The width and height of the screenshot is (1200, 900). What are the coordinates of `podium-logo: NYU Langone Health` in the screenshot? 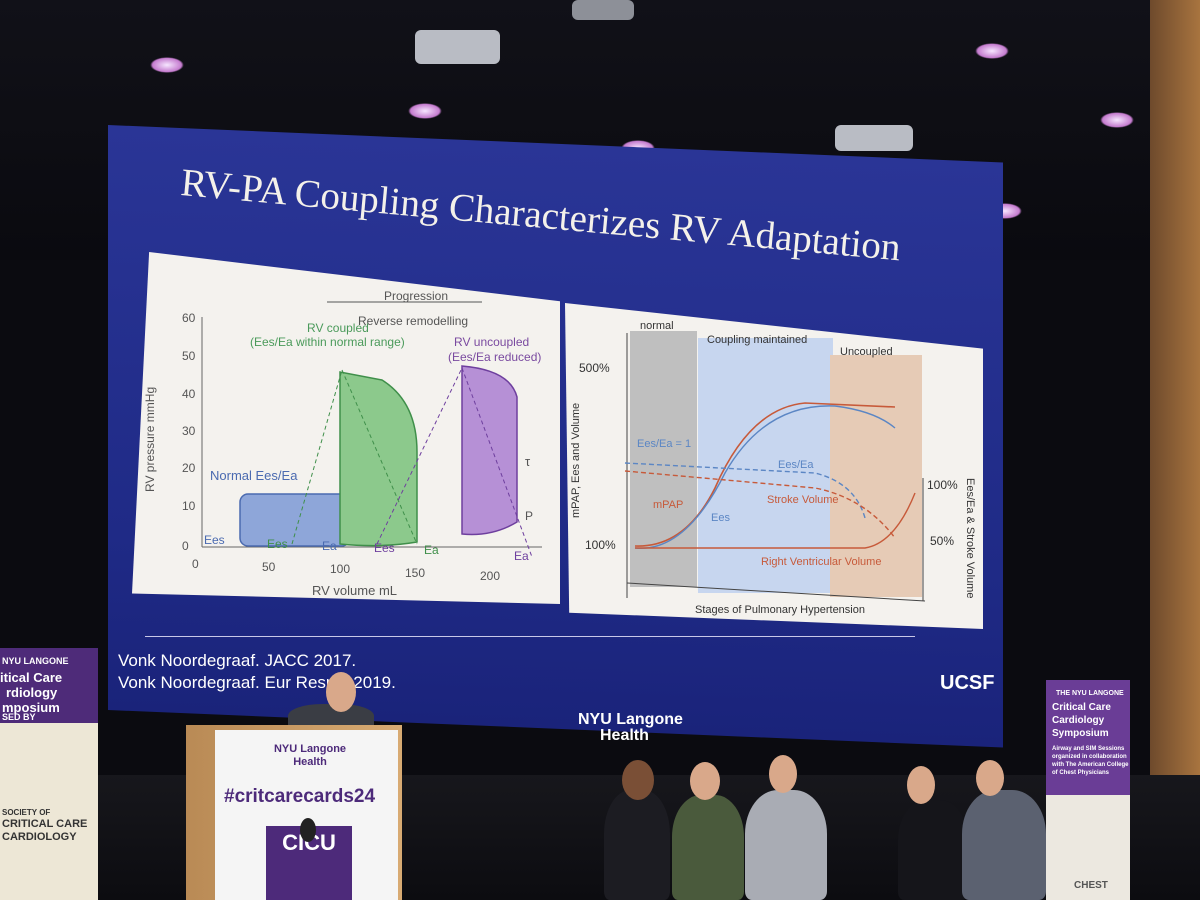 It's located at (310, 756).